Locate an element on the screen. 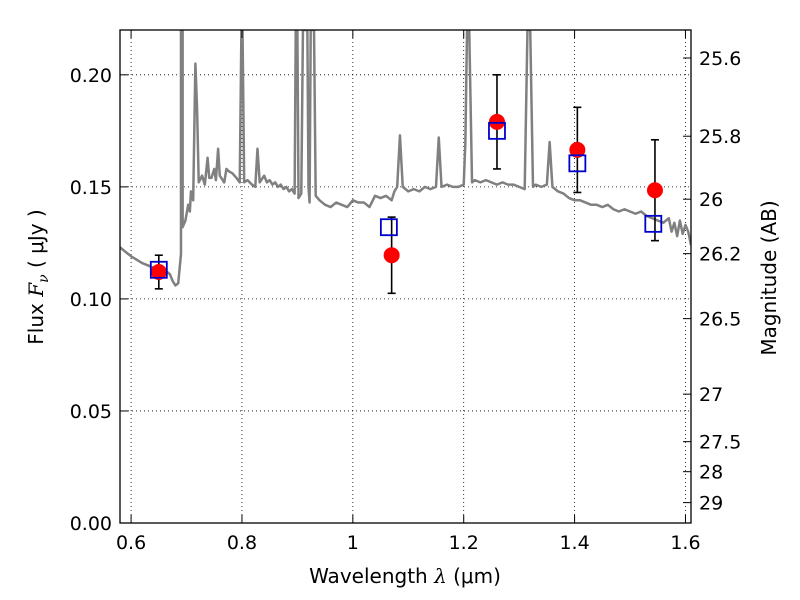  right-axis-tick-label: 26.2 is located at coordinates (720, 255).